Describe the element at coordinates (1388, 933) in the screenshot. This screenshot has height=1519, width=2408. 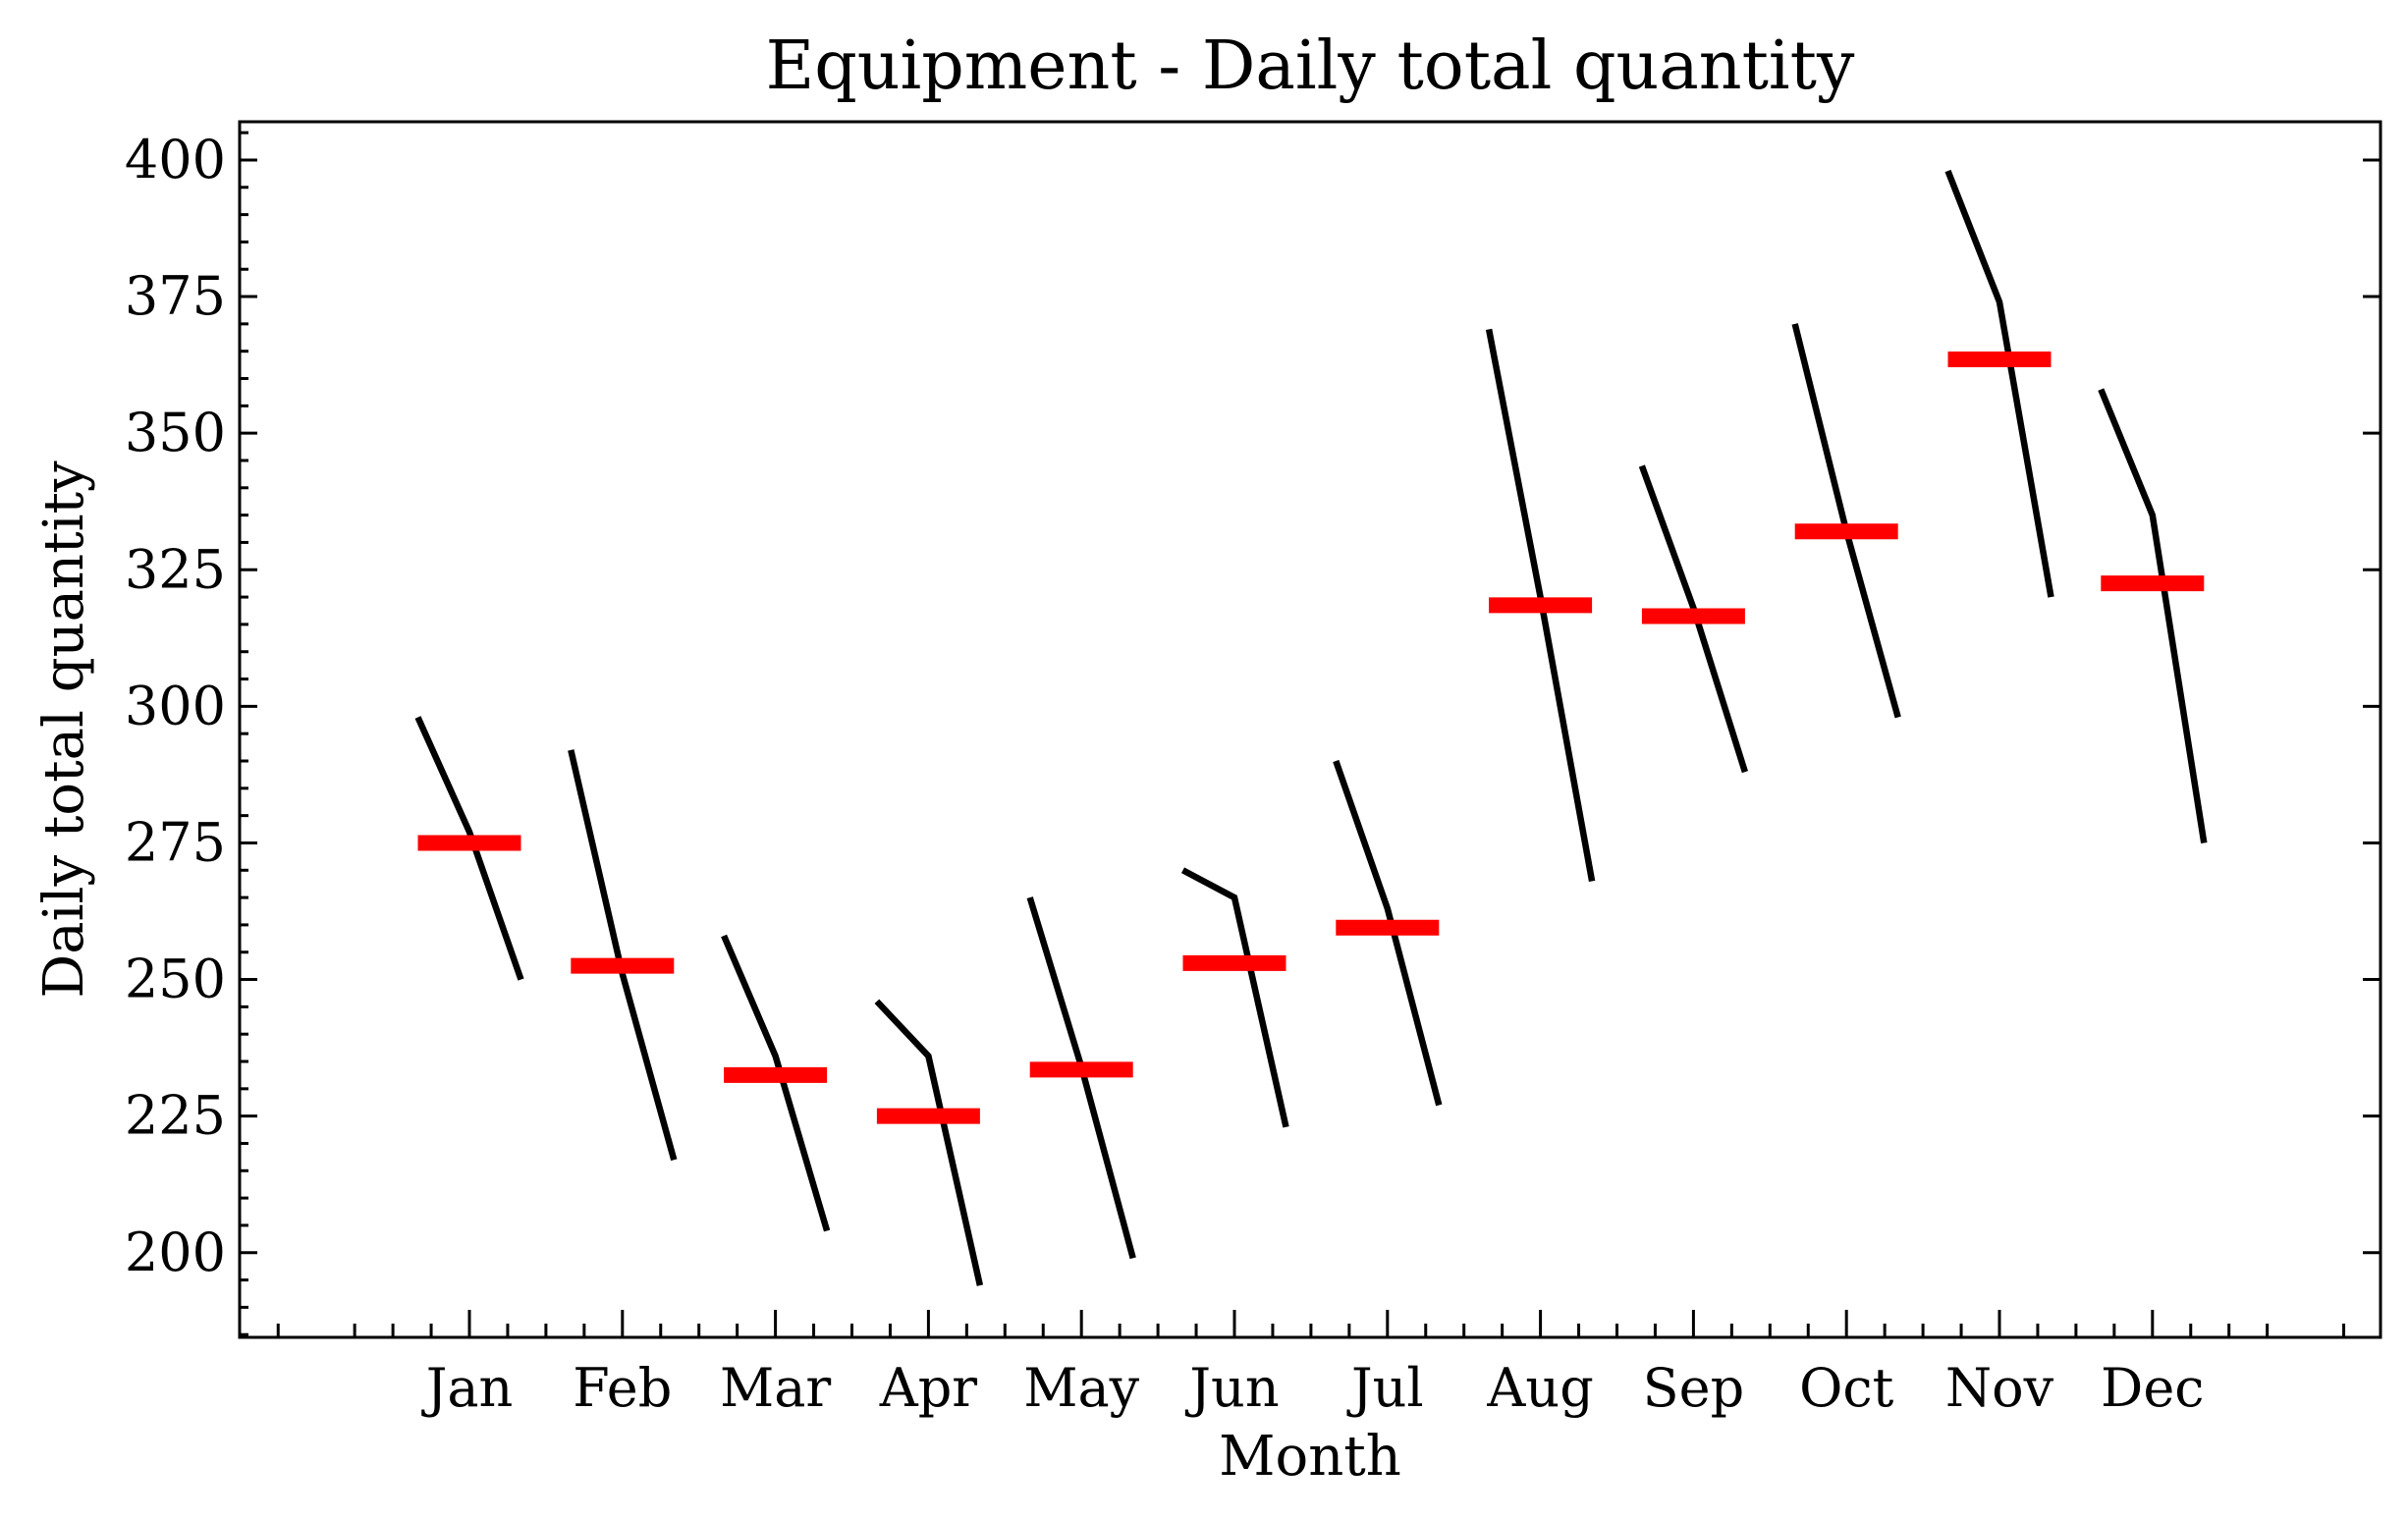
I see `month-series-jul` at that location.